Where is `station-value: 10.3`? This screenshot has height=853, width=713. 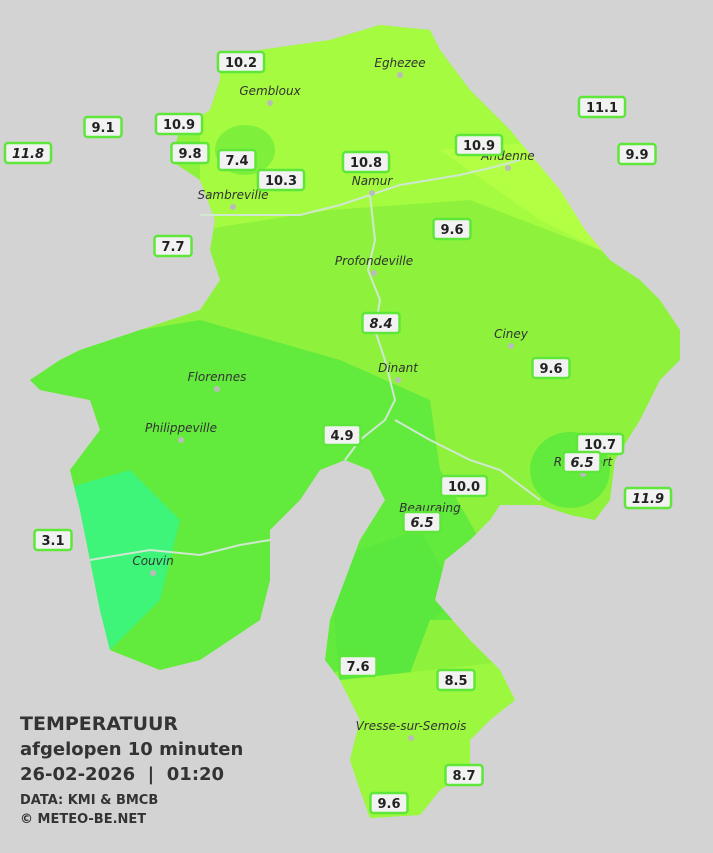
station-value: 10.3 is located at coordinates (281, 181).